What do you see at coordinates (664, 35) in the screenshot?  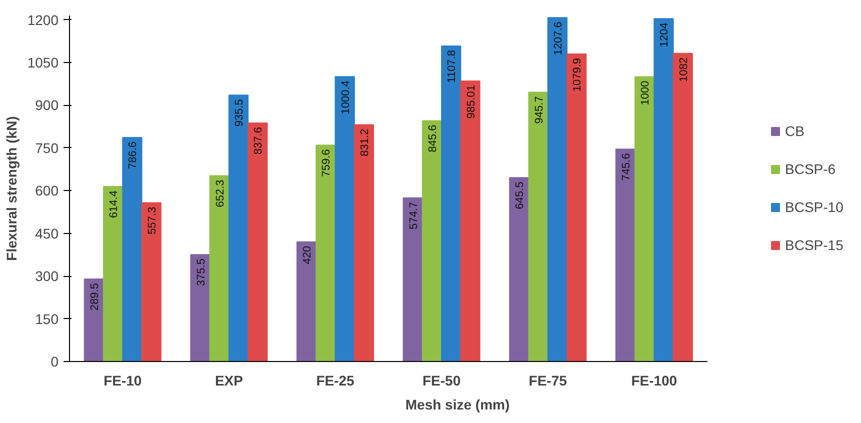 I see `data-label: 1204` at bounding box center [664, 35].